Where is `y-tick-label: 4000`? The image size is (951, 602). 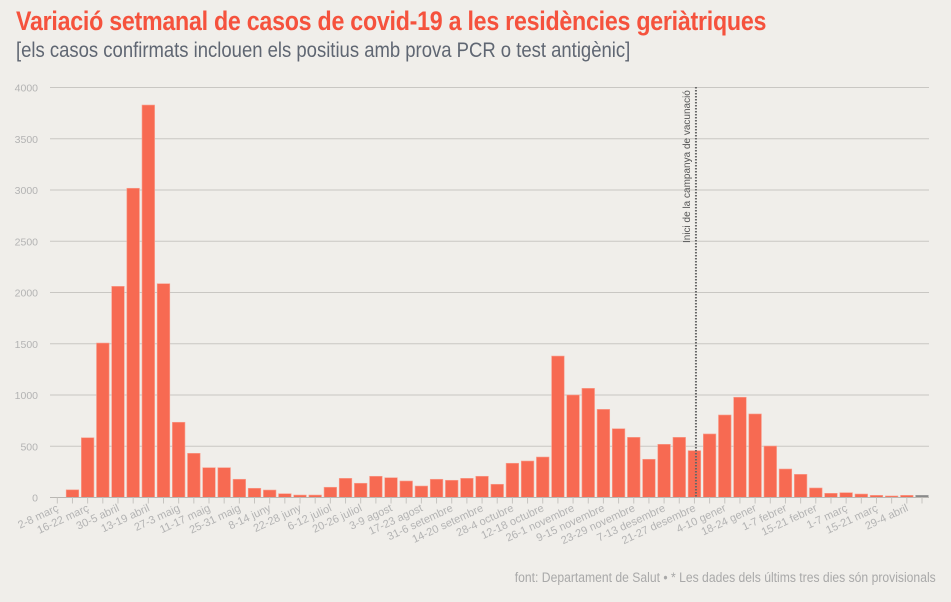
y-tick-label: 4000 is located at coordinates (27, 89).